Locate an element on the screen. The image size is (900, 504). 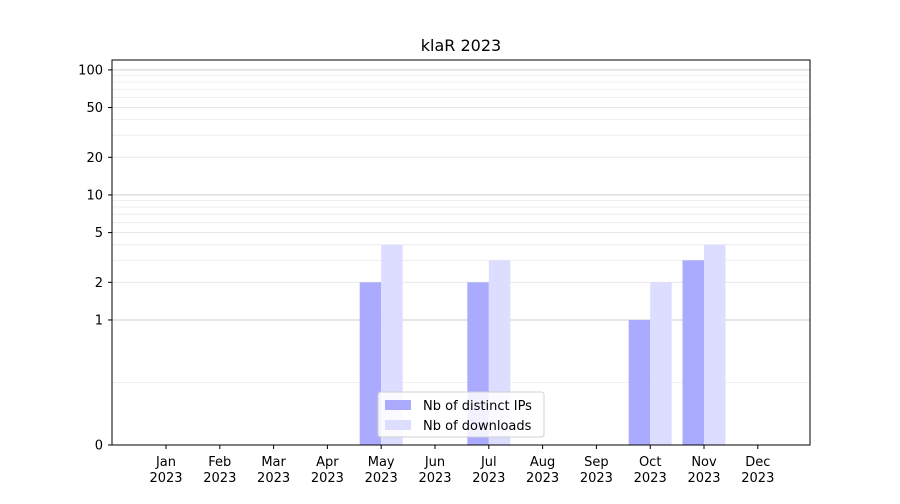
x-tick-label-month: Nov is located at coordinates (704, 462).